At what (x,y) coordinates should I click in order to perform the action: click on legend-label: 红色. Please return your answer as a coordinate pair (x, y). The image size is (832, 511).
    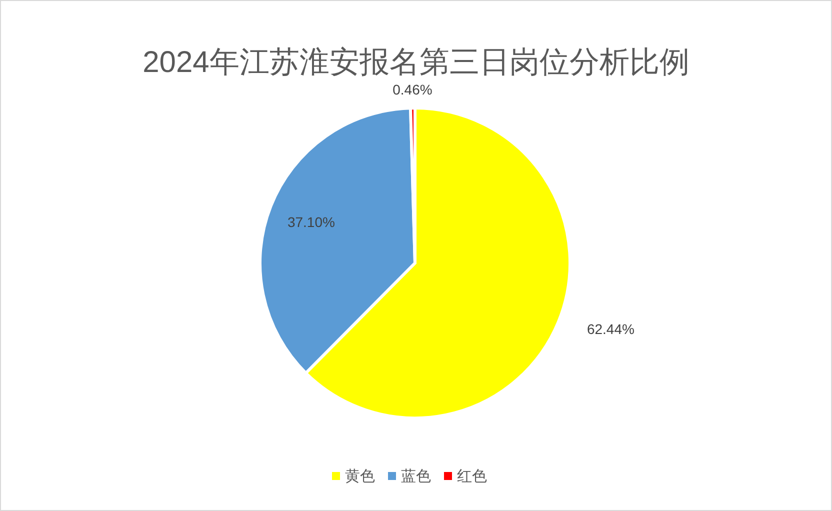
    Looking at the image, I should click on (472, 476).